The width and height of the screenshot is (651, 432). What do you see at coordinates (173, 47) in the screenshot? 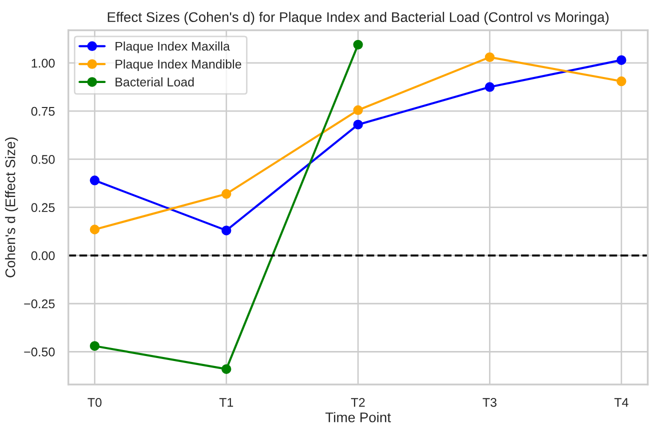
I see `legend-label: Plaque Index Maxilla` at bounding box center [173, 47].